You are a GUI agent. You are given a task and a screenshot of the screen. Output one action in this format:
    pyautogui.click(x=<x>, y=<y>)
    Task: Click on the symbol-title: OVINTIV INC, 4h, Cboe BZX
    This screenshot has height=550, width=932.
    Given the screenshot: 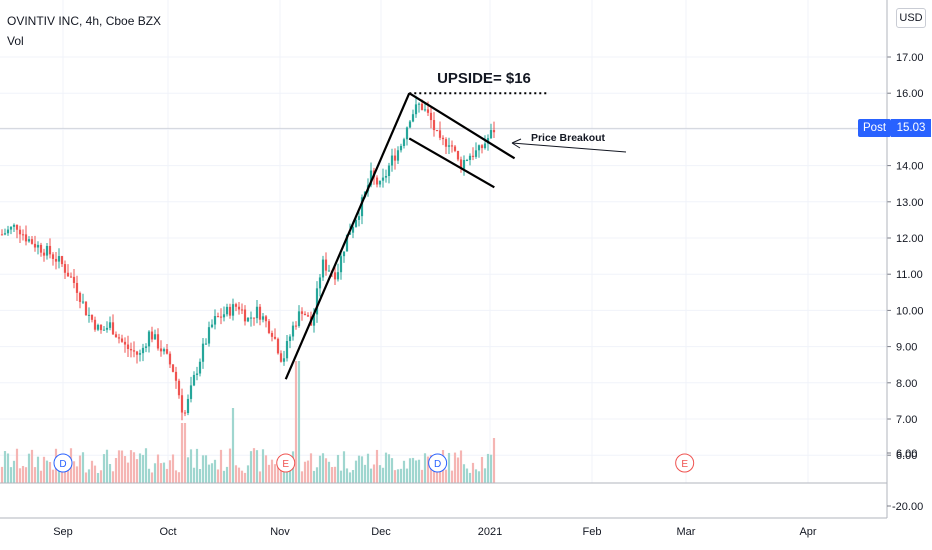 What is the action you would take?
    pyautogui.click(x=84, y=21)
    